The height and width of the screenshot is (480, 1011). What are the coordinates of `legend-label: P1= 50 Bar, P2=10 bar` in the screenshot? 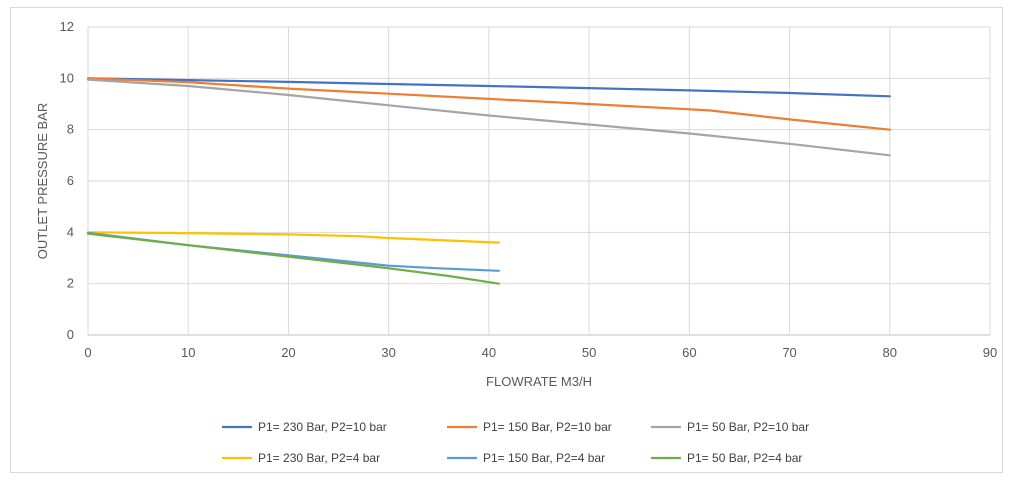 It's located at (748, 427).